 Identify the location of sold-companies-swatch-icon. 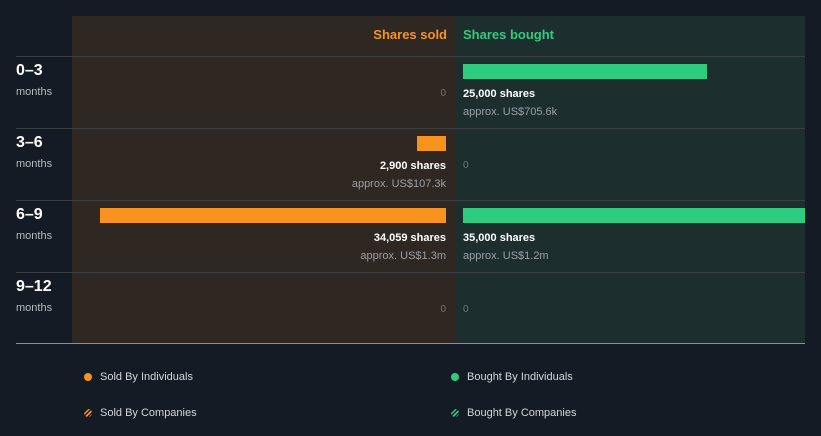
(88, 413).